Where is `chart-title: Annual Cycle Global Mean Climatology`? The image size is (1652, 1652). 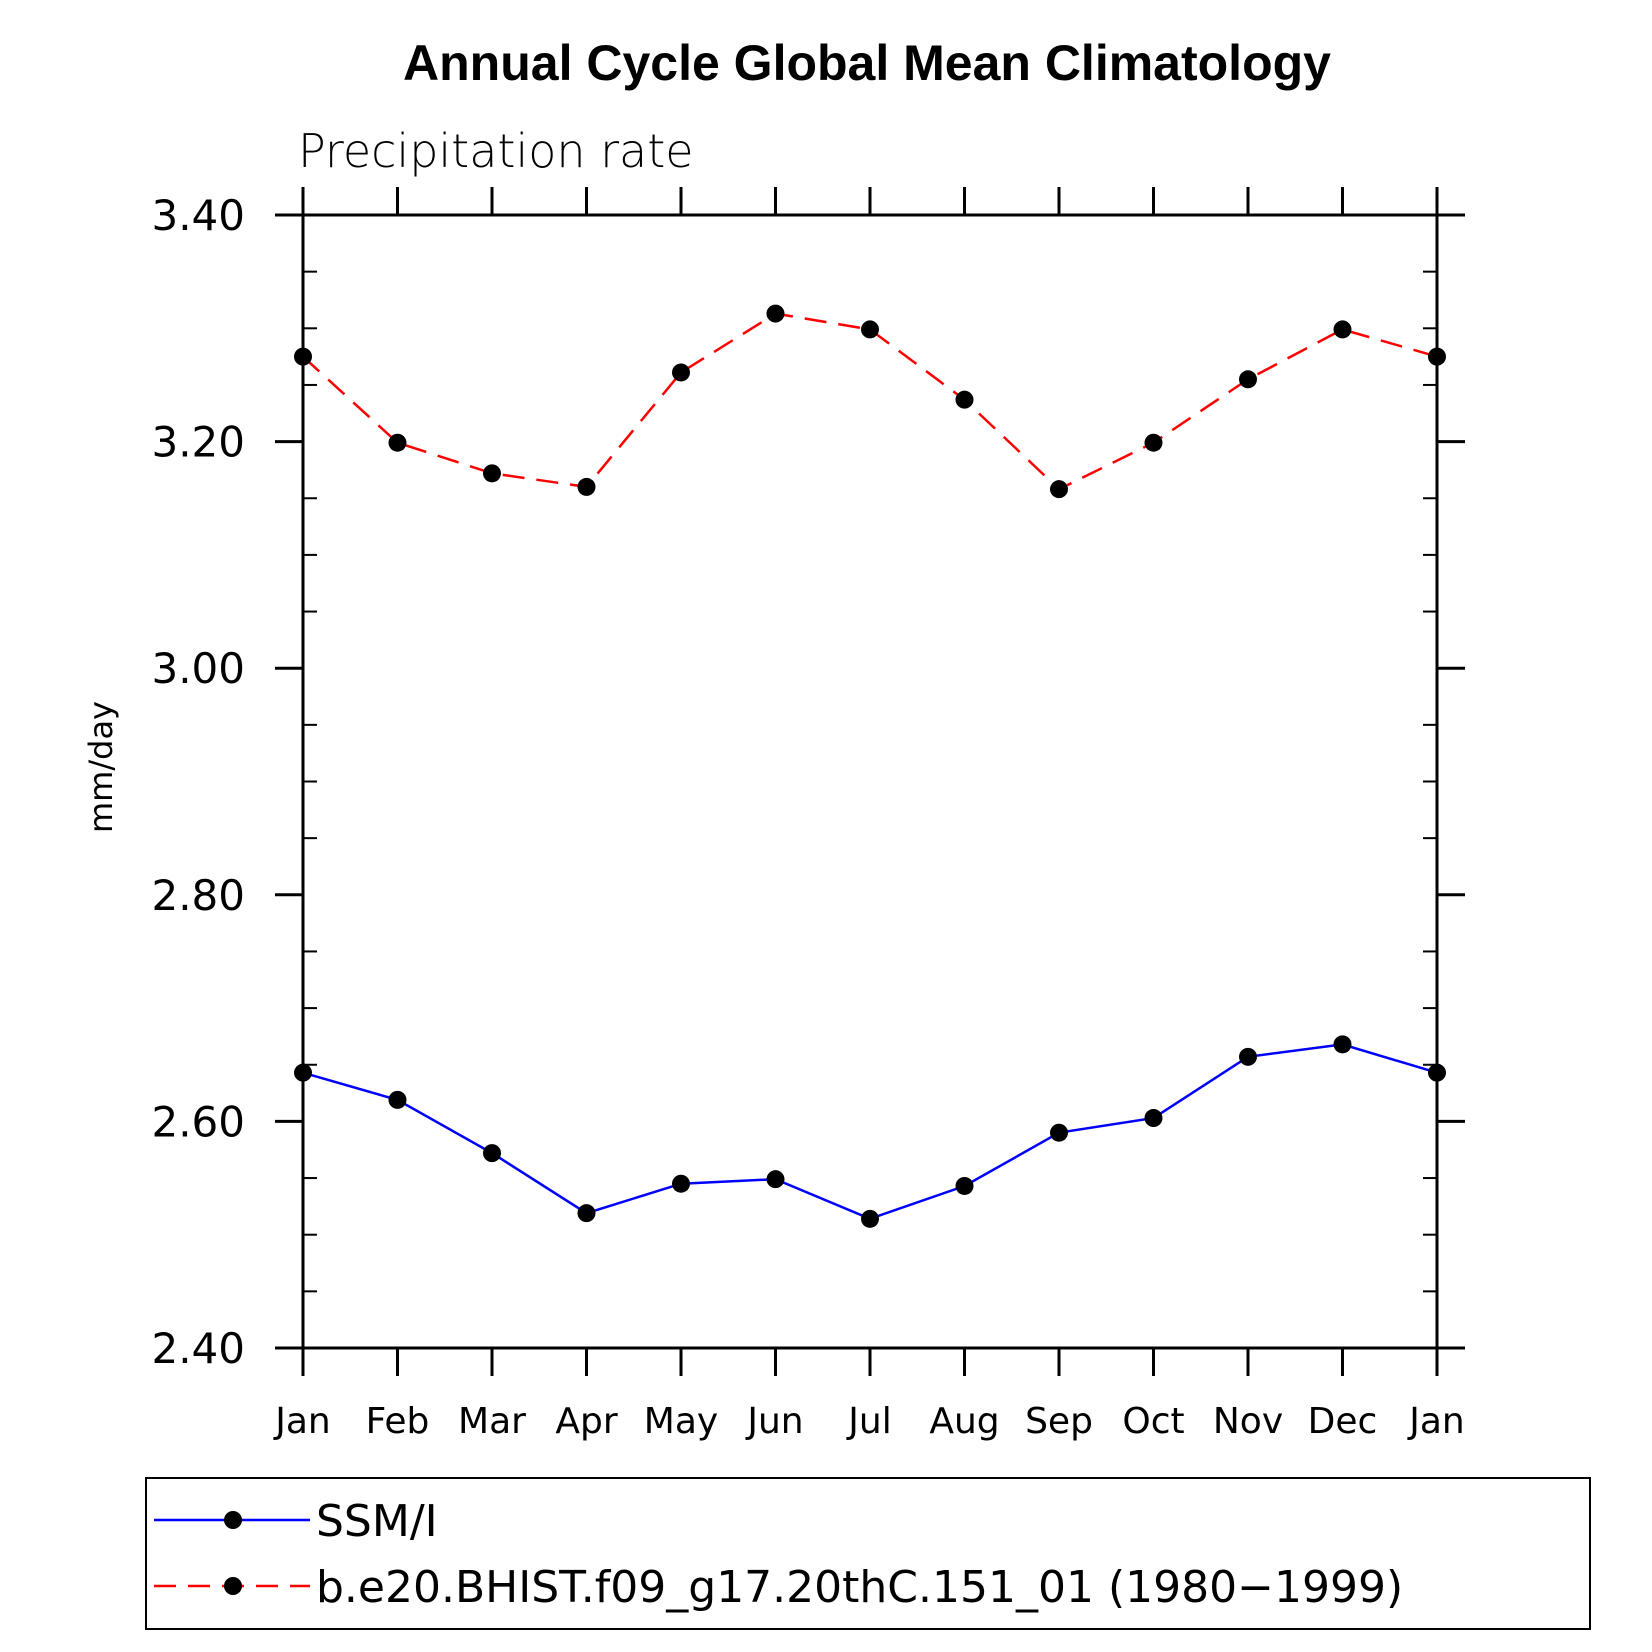
chart-title: Annual Cycle Global Mean Climatology is located at coordinates (867, 63).